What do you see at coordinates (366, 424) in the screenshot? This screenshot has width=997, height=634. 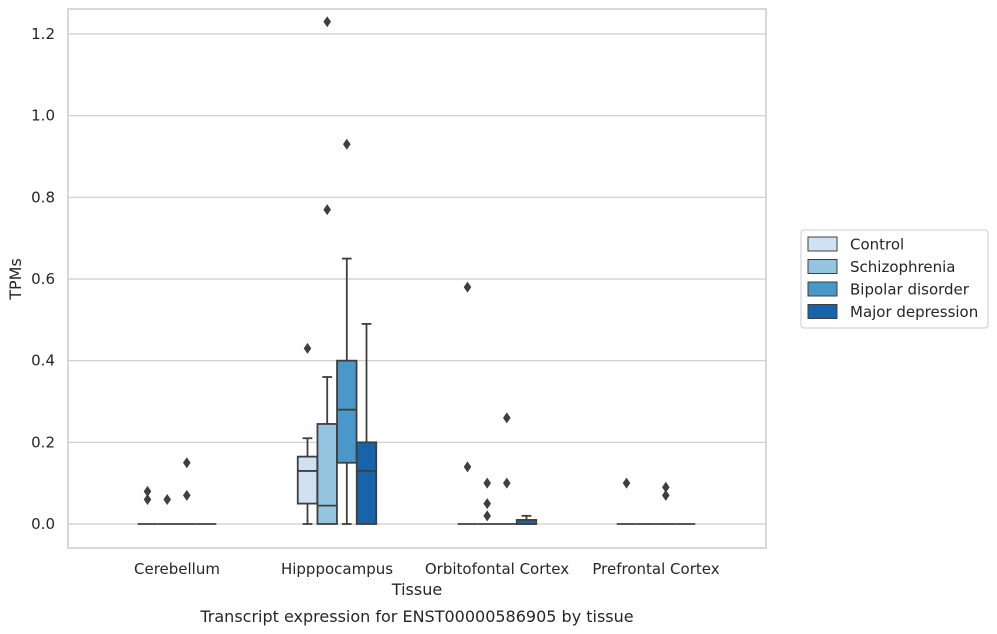 I see `box-major-depression-hipppocampus` at bounding box center [366, 424].